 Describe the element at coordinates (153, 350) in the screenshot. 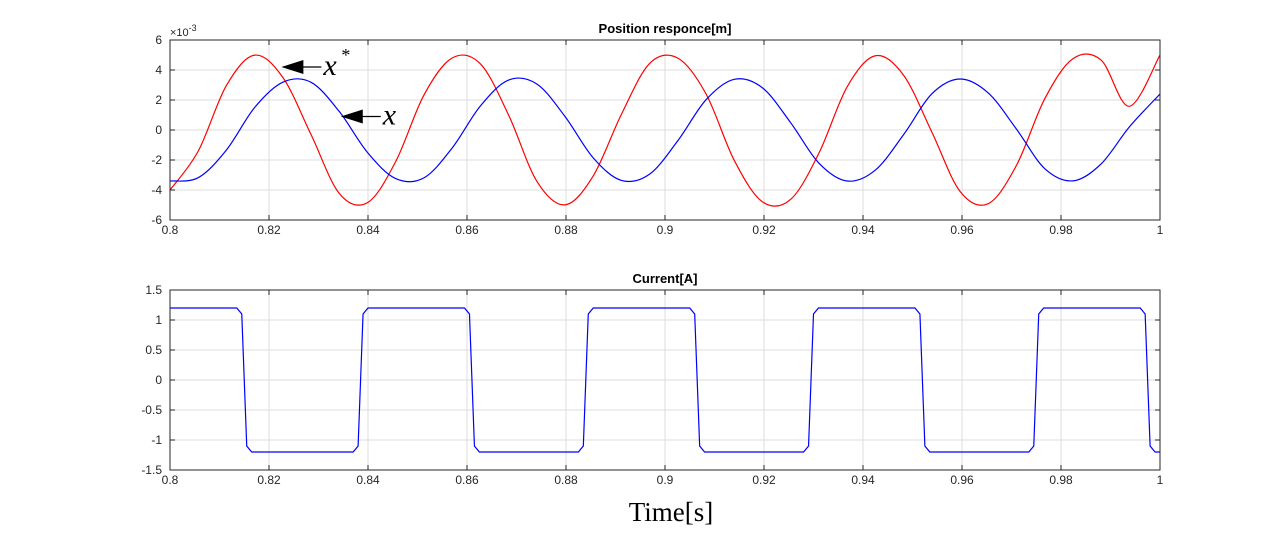

I see `y-tick-label: 0.5` at that location.